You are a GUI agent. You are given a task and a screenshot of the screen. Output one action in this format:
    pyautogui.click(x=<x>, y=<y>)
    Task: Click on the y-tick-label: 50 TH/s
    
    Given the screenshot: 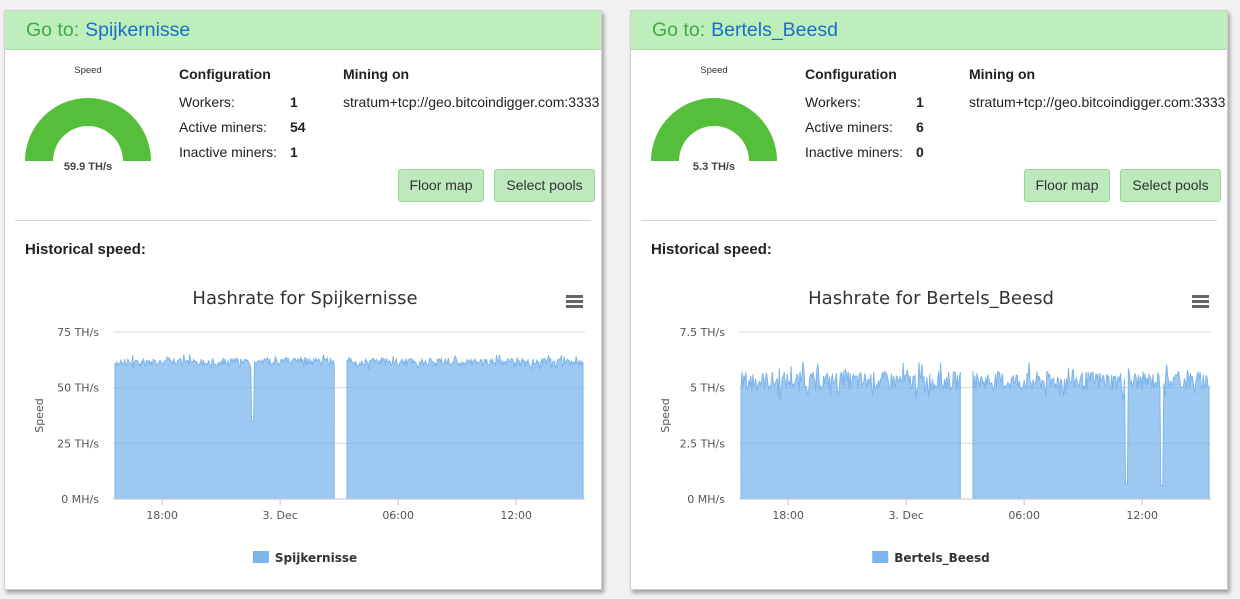 What is the action you would take?
    pyautogui.click(x=78, y=388)
    